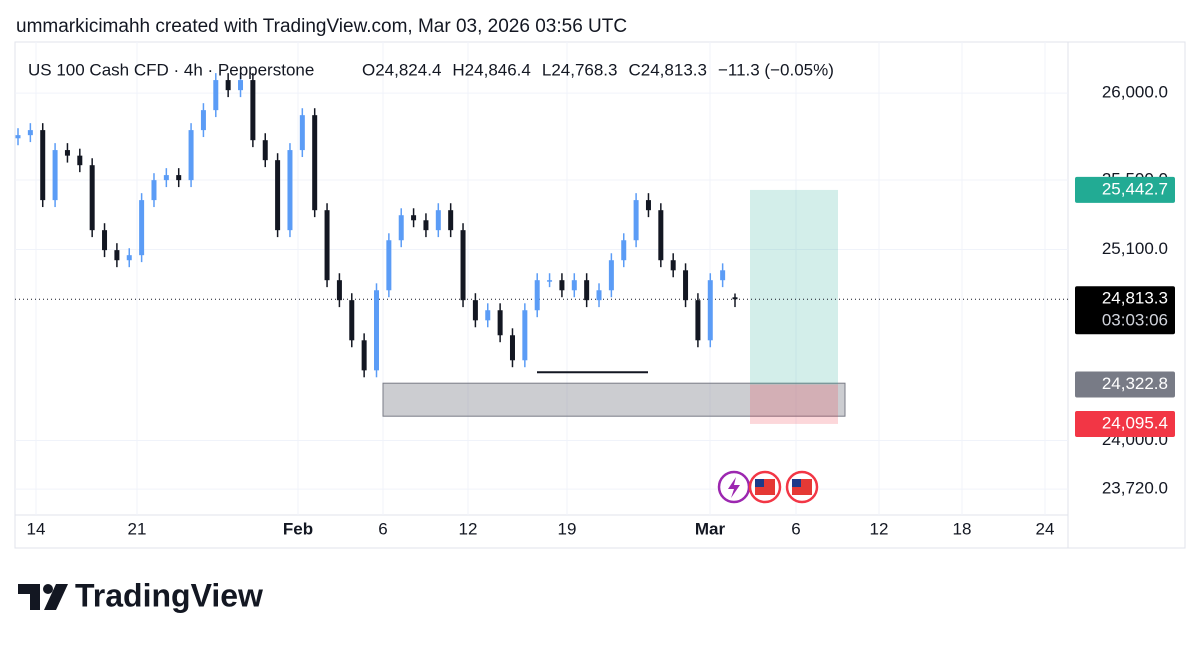 Image resolution: width=1200 pixels, height=648 pixels. Describe the element at coordinates (1135, 248) in the screenshot. I see `y-tick-label: 25,100.0` at that location.